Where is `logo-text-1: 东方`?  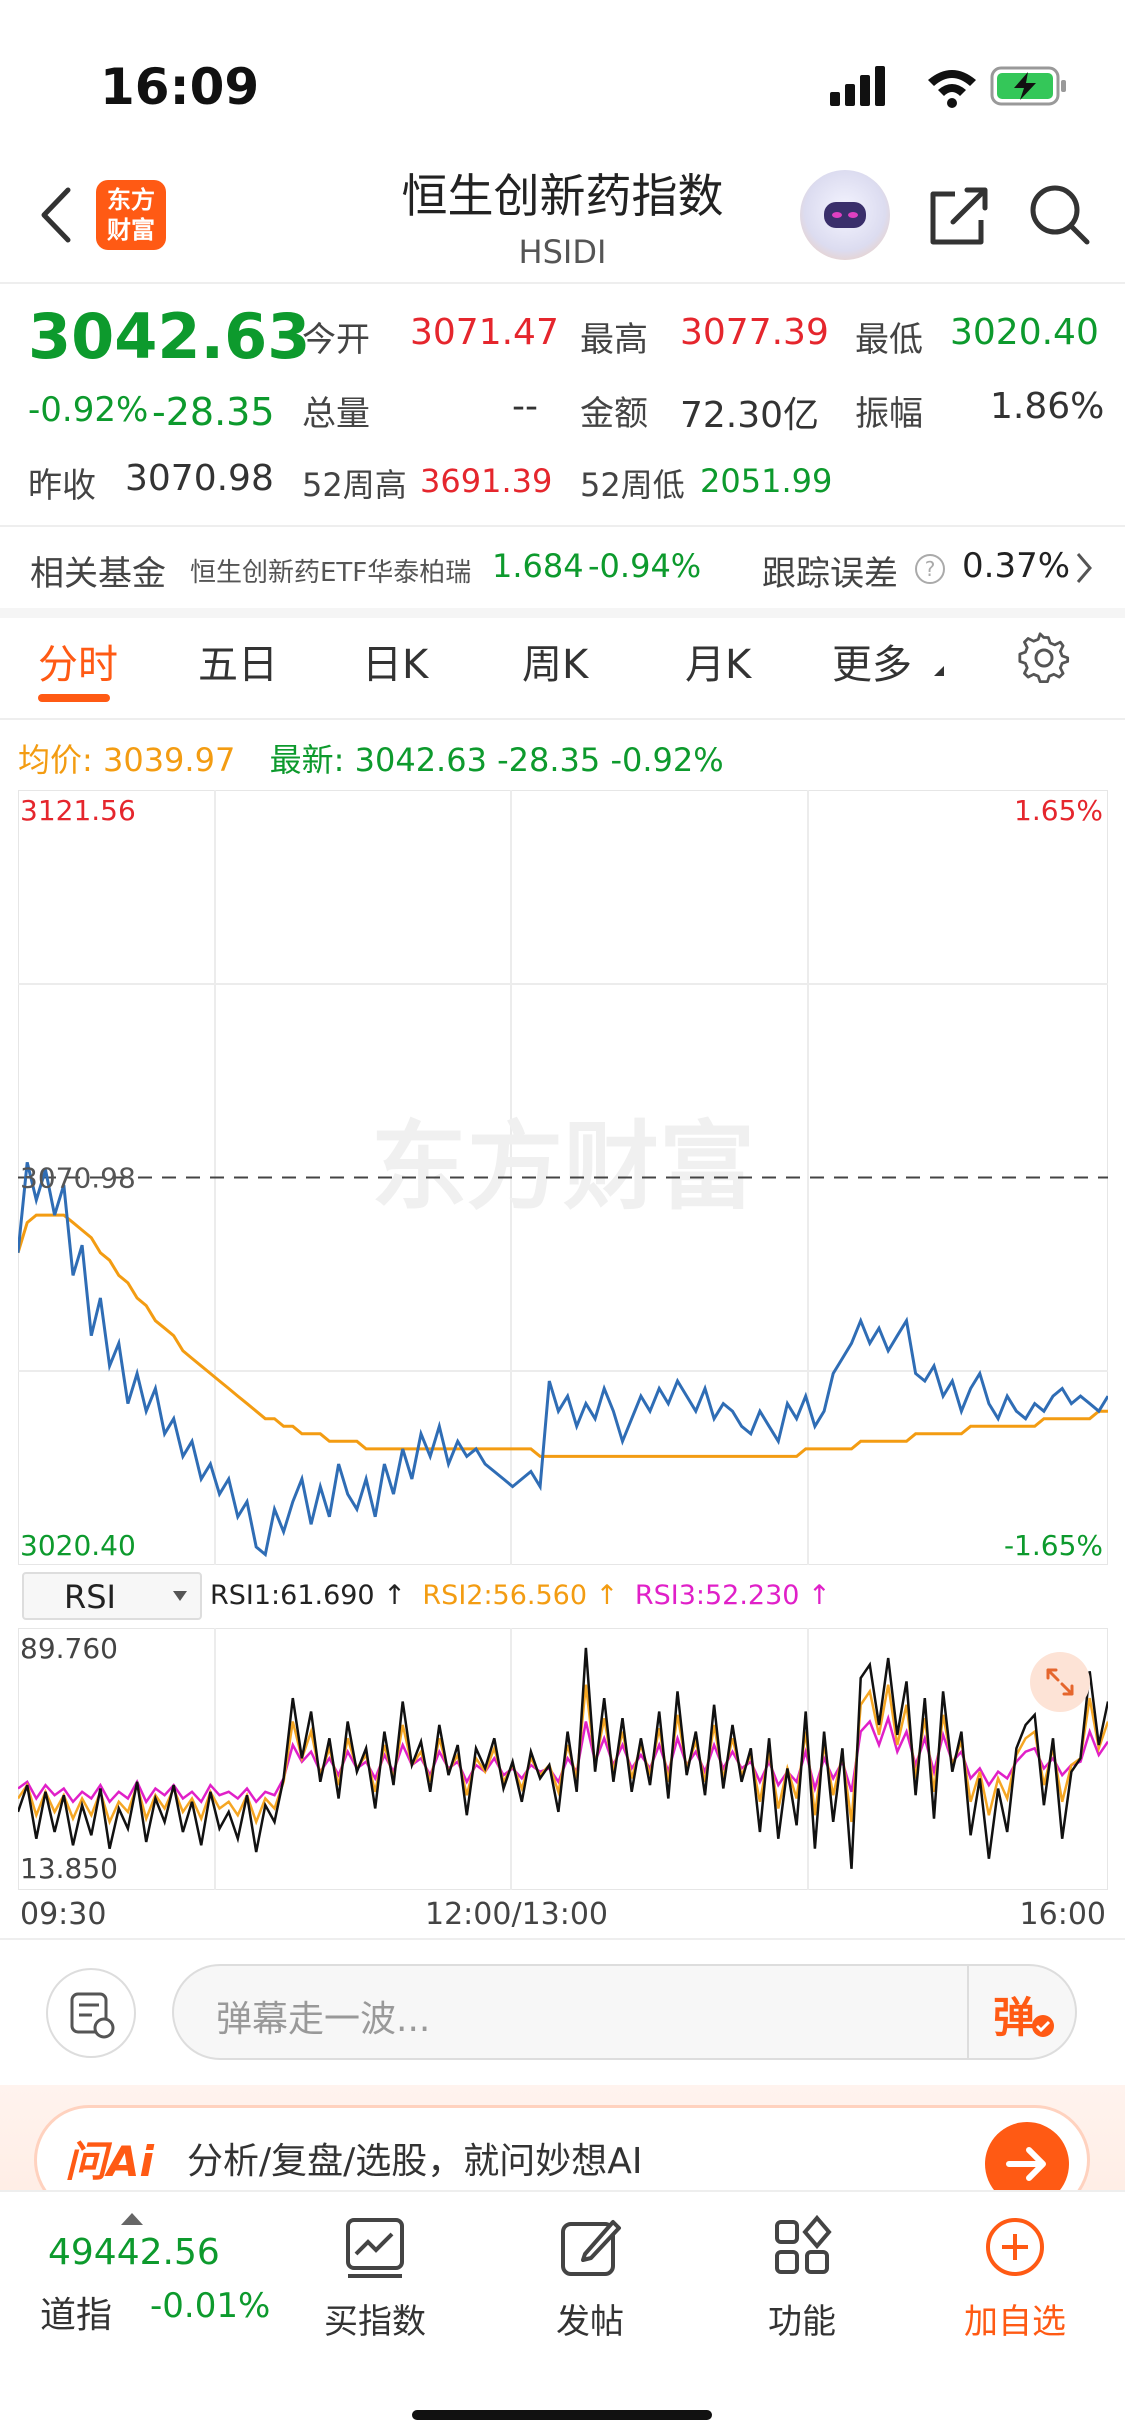 logo-text-1: 东方 is located at coordinates (131, 200).